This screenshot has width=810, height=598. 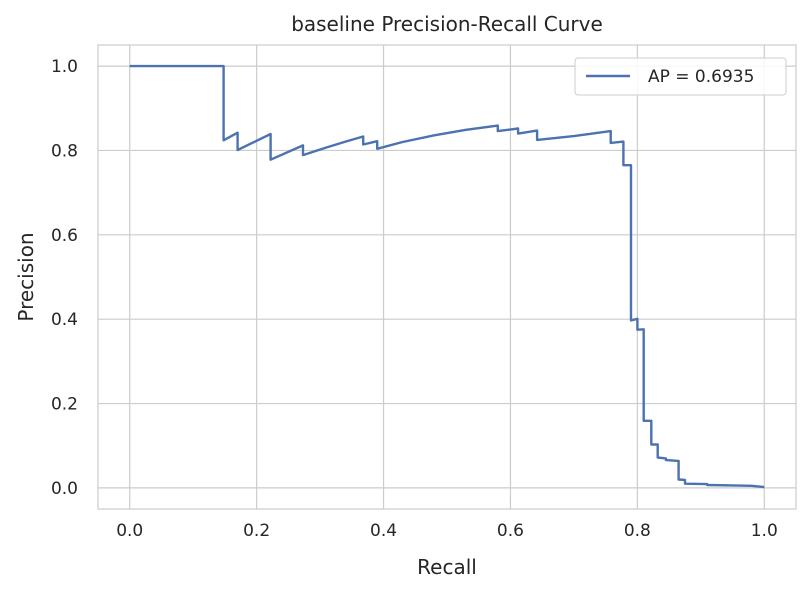 What do you see at coordinates (447, 531) in the screenshot?
I see `x-tick-labels: 0.0 0.2 0.4 0.6 0.8 1.0` at bounding box center [447, 531].